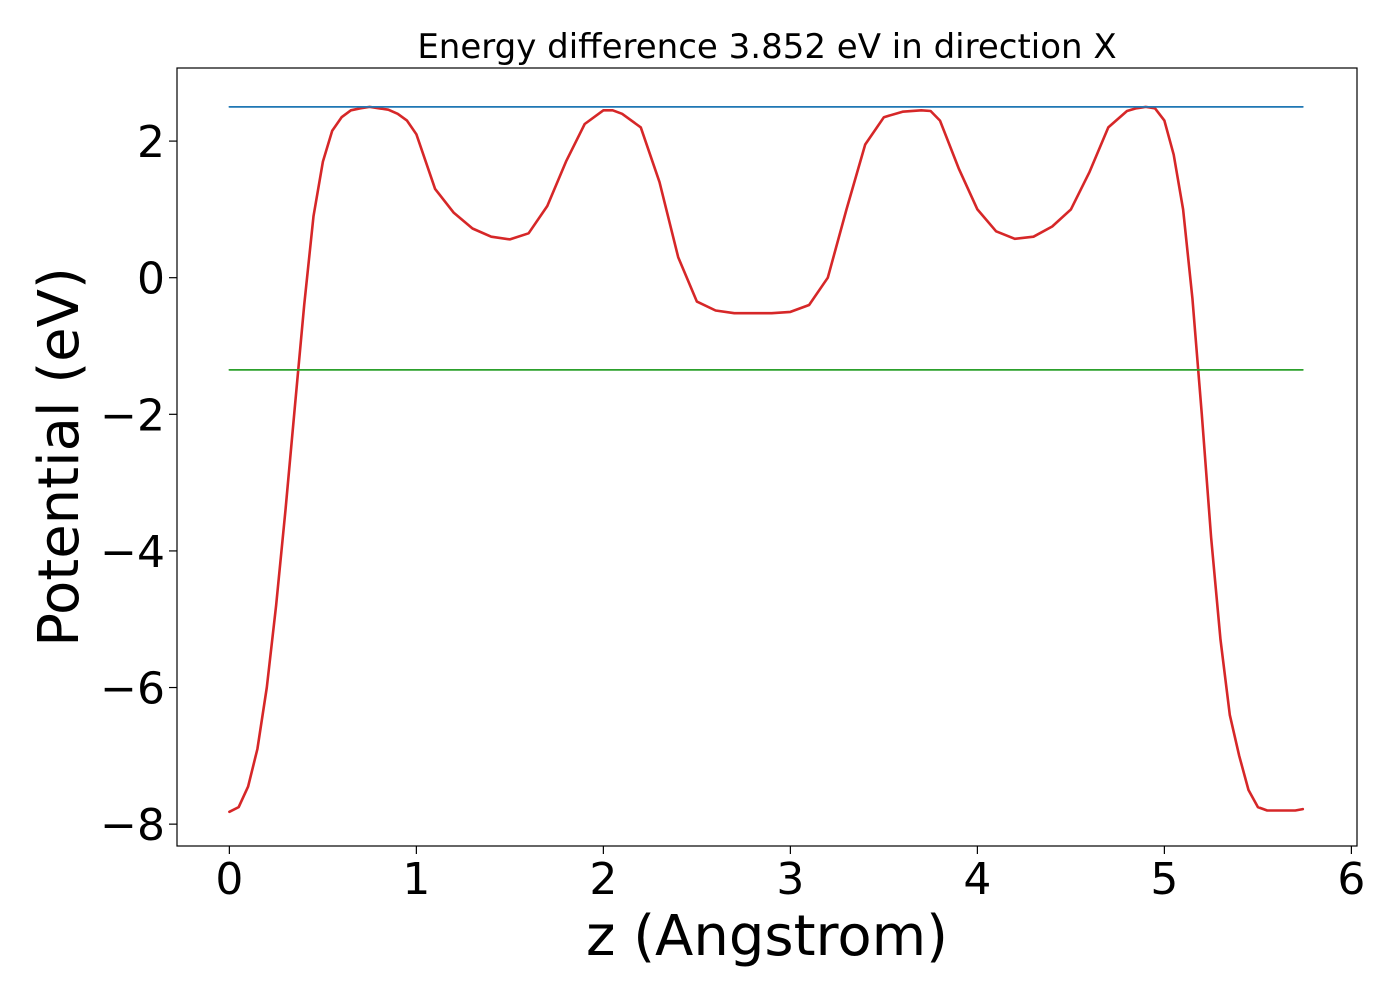 The height and width of the screenshot is (1000, 1400). Describe the element at coordinates (132, 415) in the screenshot. I see `y-tick-label: −2` at that location.